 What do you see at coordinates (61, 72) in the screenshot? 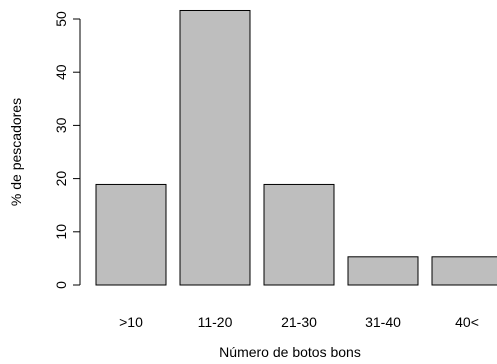
I see `y-tick-label: 40` at bounding box center [61, 72].